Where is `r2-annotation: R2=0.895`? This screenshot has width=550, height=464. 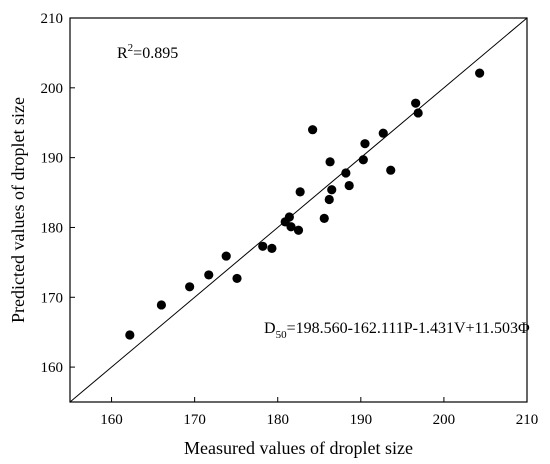 r2-annotation: R2=0.895 is located at coordinates (147, 52).